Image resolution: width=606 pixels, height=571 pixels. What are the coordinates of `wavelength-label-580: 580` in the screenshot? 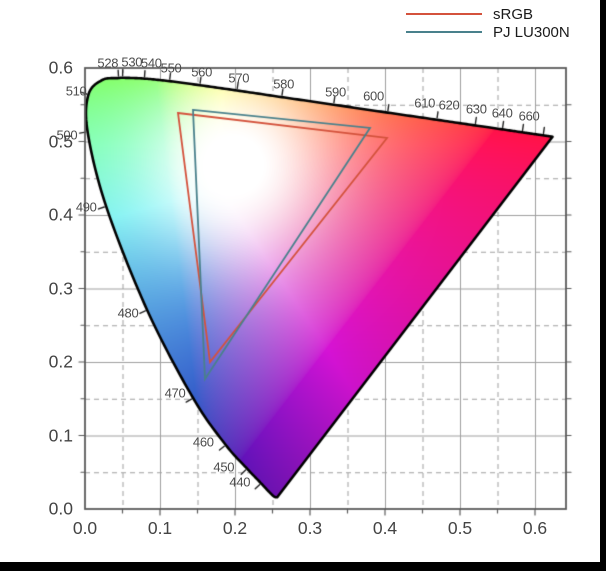 It's located at (284, 84).